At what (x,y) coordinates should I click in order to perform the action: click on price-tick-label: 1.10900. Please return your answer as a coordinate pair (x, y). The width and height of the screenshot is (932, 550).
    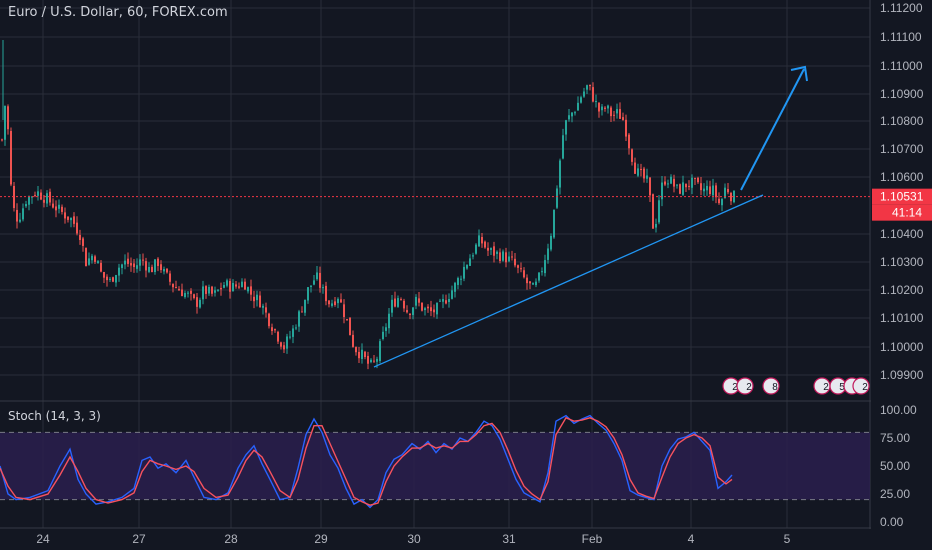
    Looking at the image, I should click on (902, 94).